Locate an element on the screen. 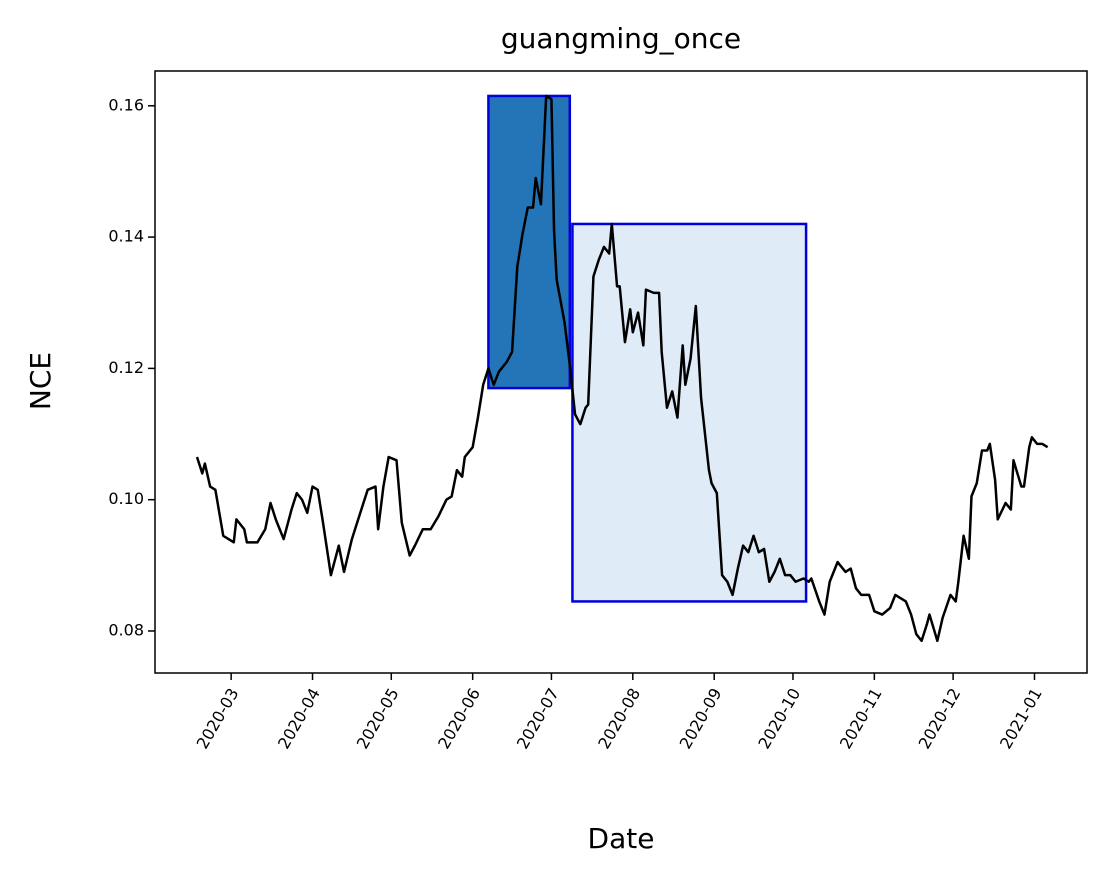  x-tick-label: 2020-06 is located at coordinates (459, 718).